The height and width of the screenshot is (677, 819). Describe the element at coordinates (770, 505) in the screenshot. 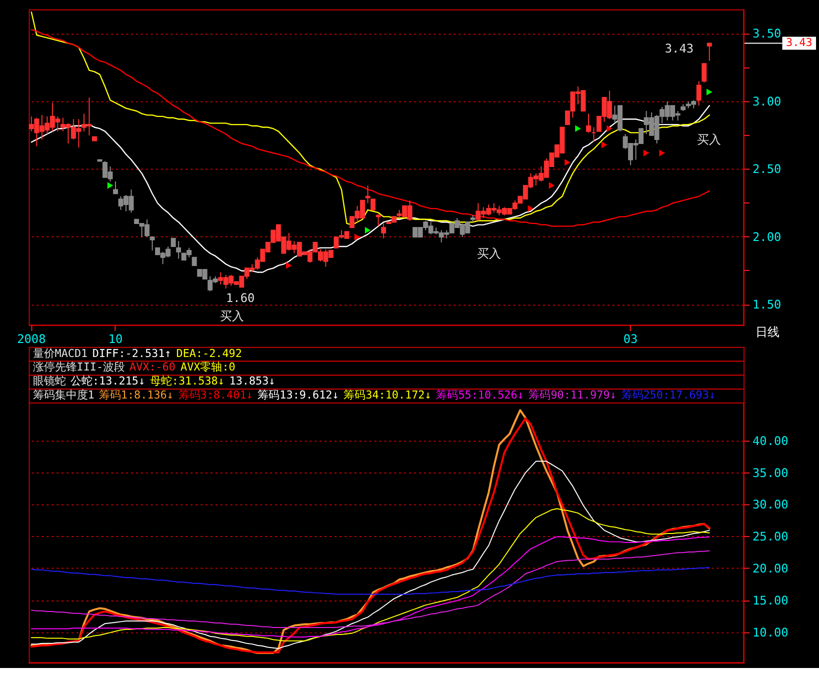

I see `y-tick-label: 30.00` at that location.